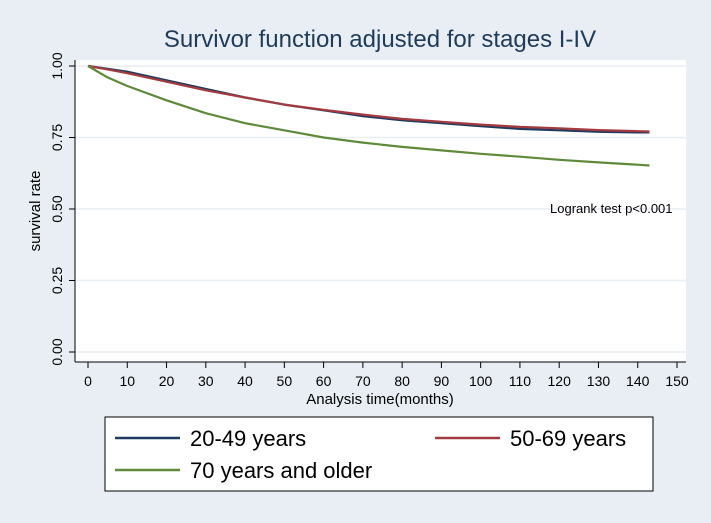 The image size is (711, 523). What do you see at coordinates (248, 438) in the screenshot?
I see `legend-label-1: 20-49 years` at bounding box center [248, 438].